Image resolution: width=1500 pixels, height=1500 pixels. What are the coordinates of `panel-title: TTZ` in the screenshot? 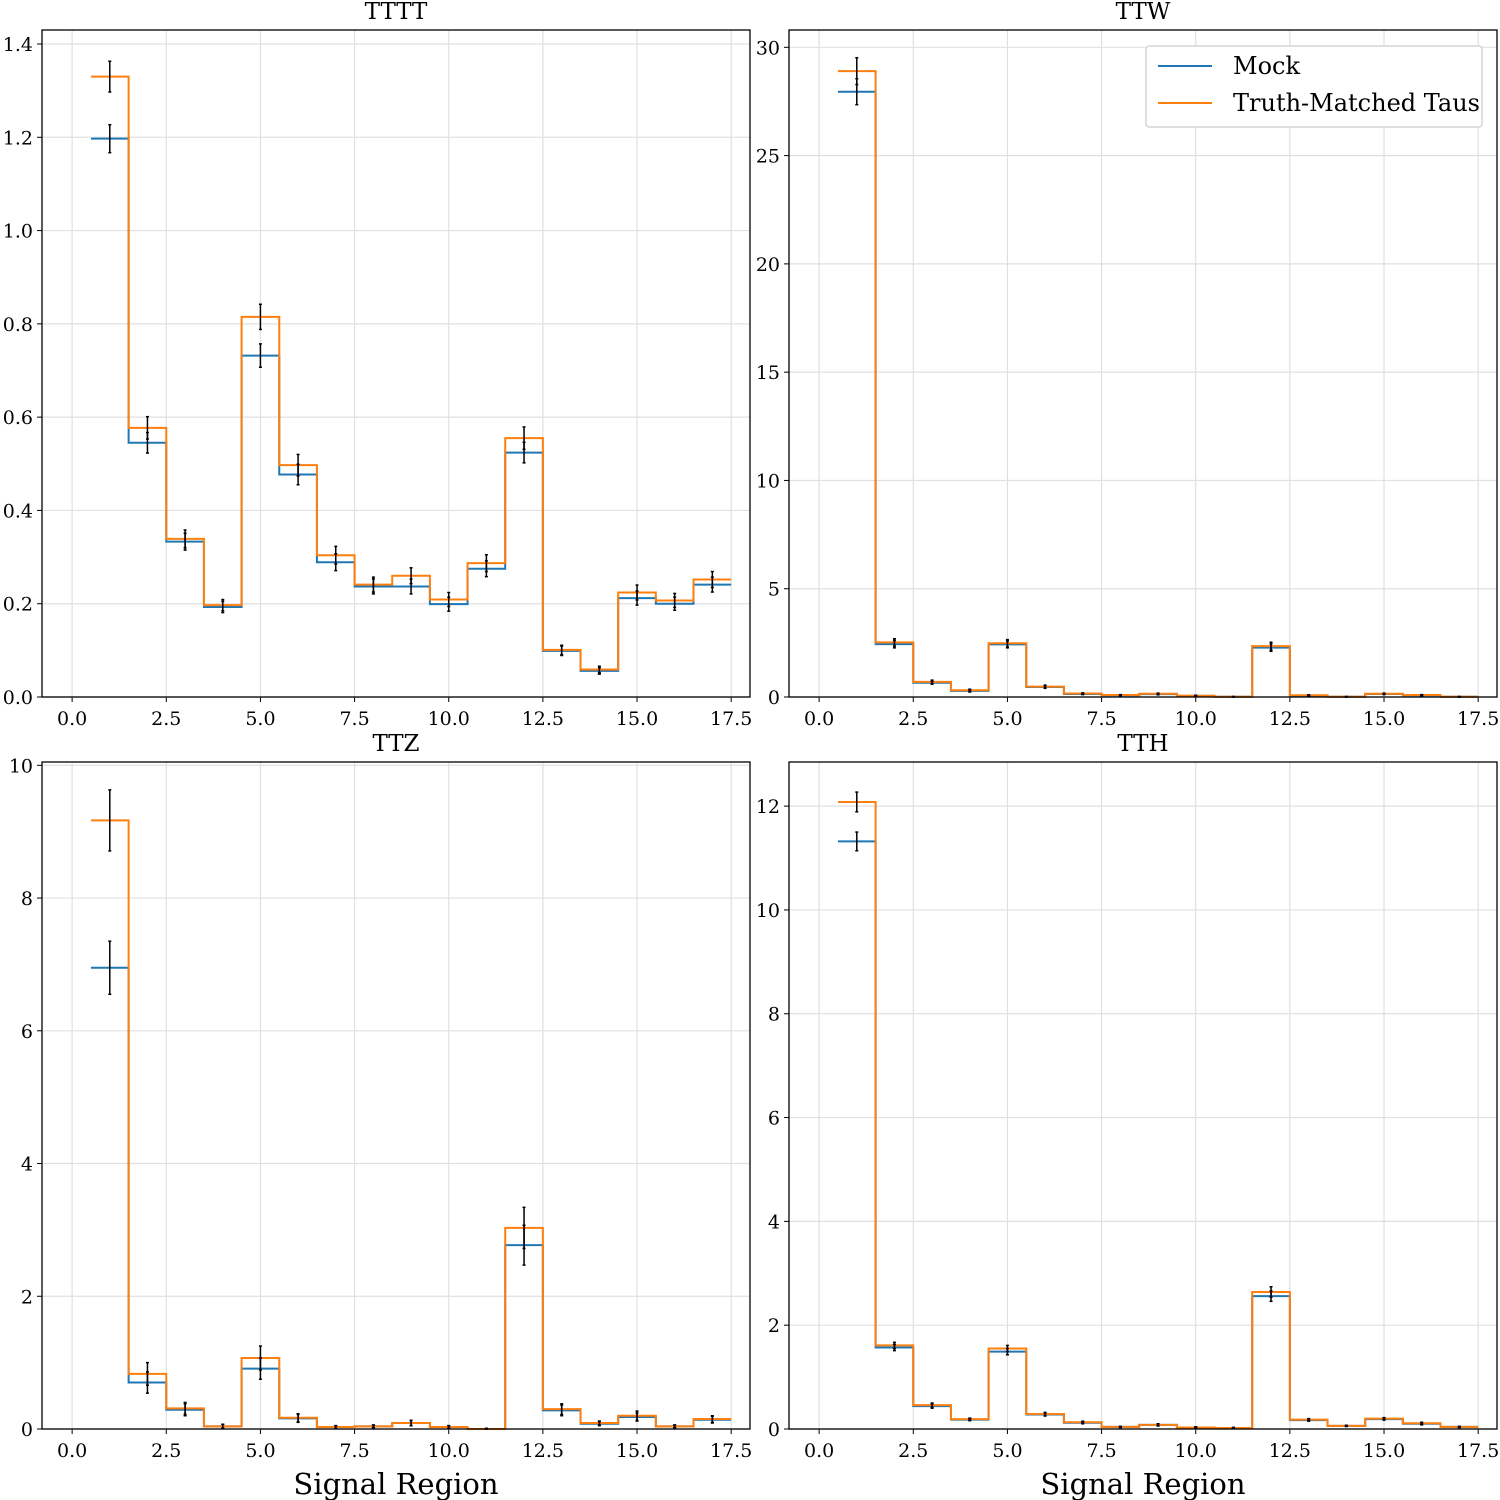 It's located at (395, 744).